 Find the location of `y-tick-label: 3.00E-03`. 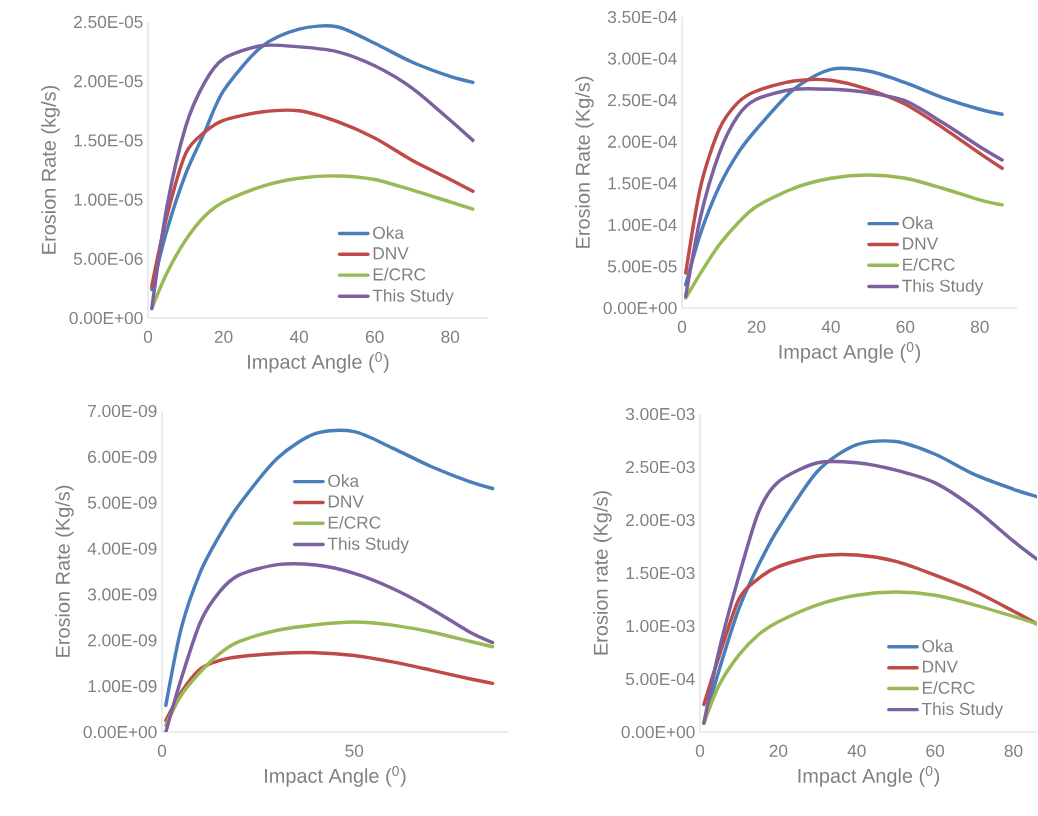

y-tick-label: 3.00E-03 is located at coordinates (660, 414).